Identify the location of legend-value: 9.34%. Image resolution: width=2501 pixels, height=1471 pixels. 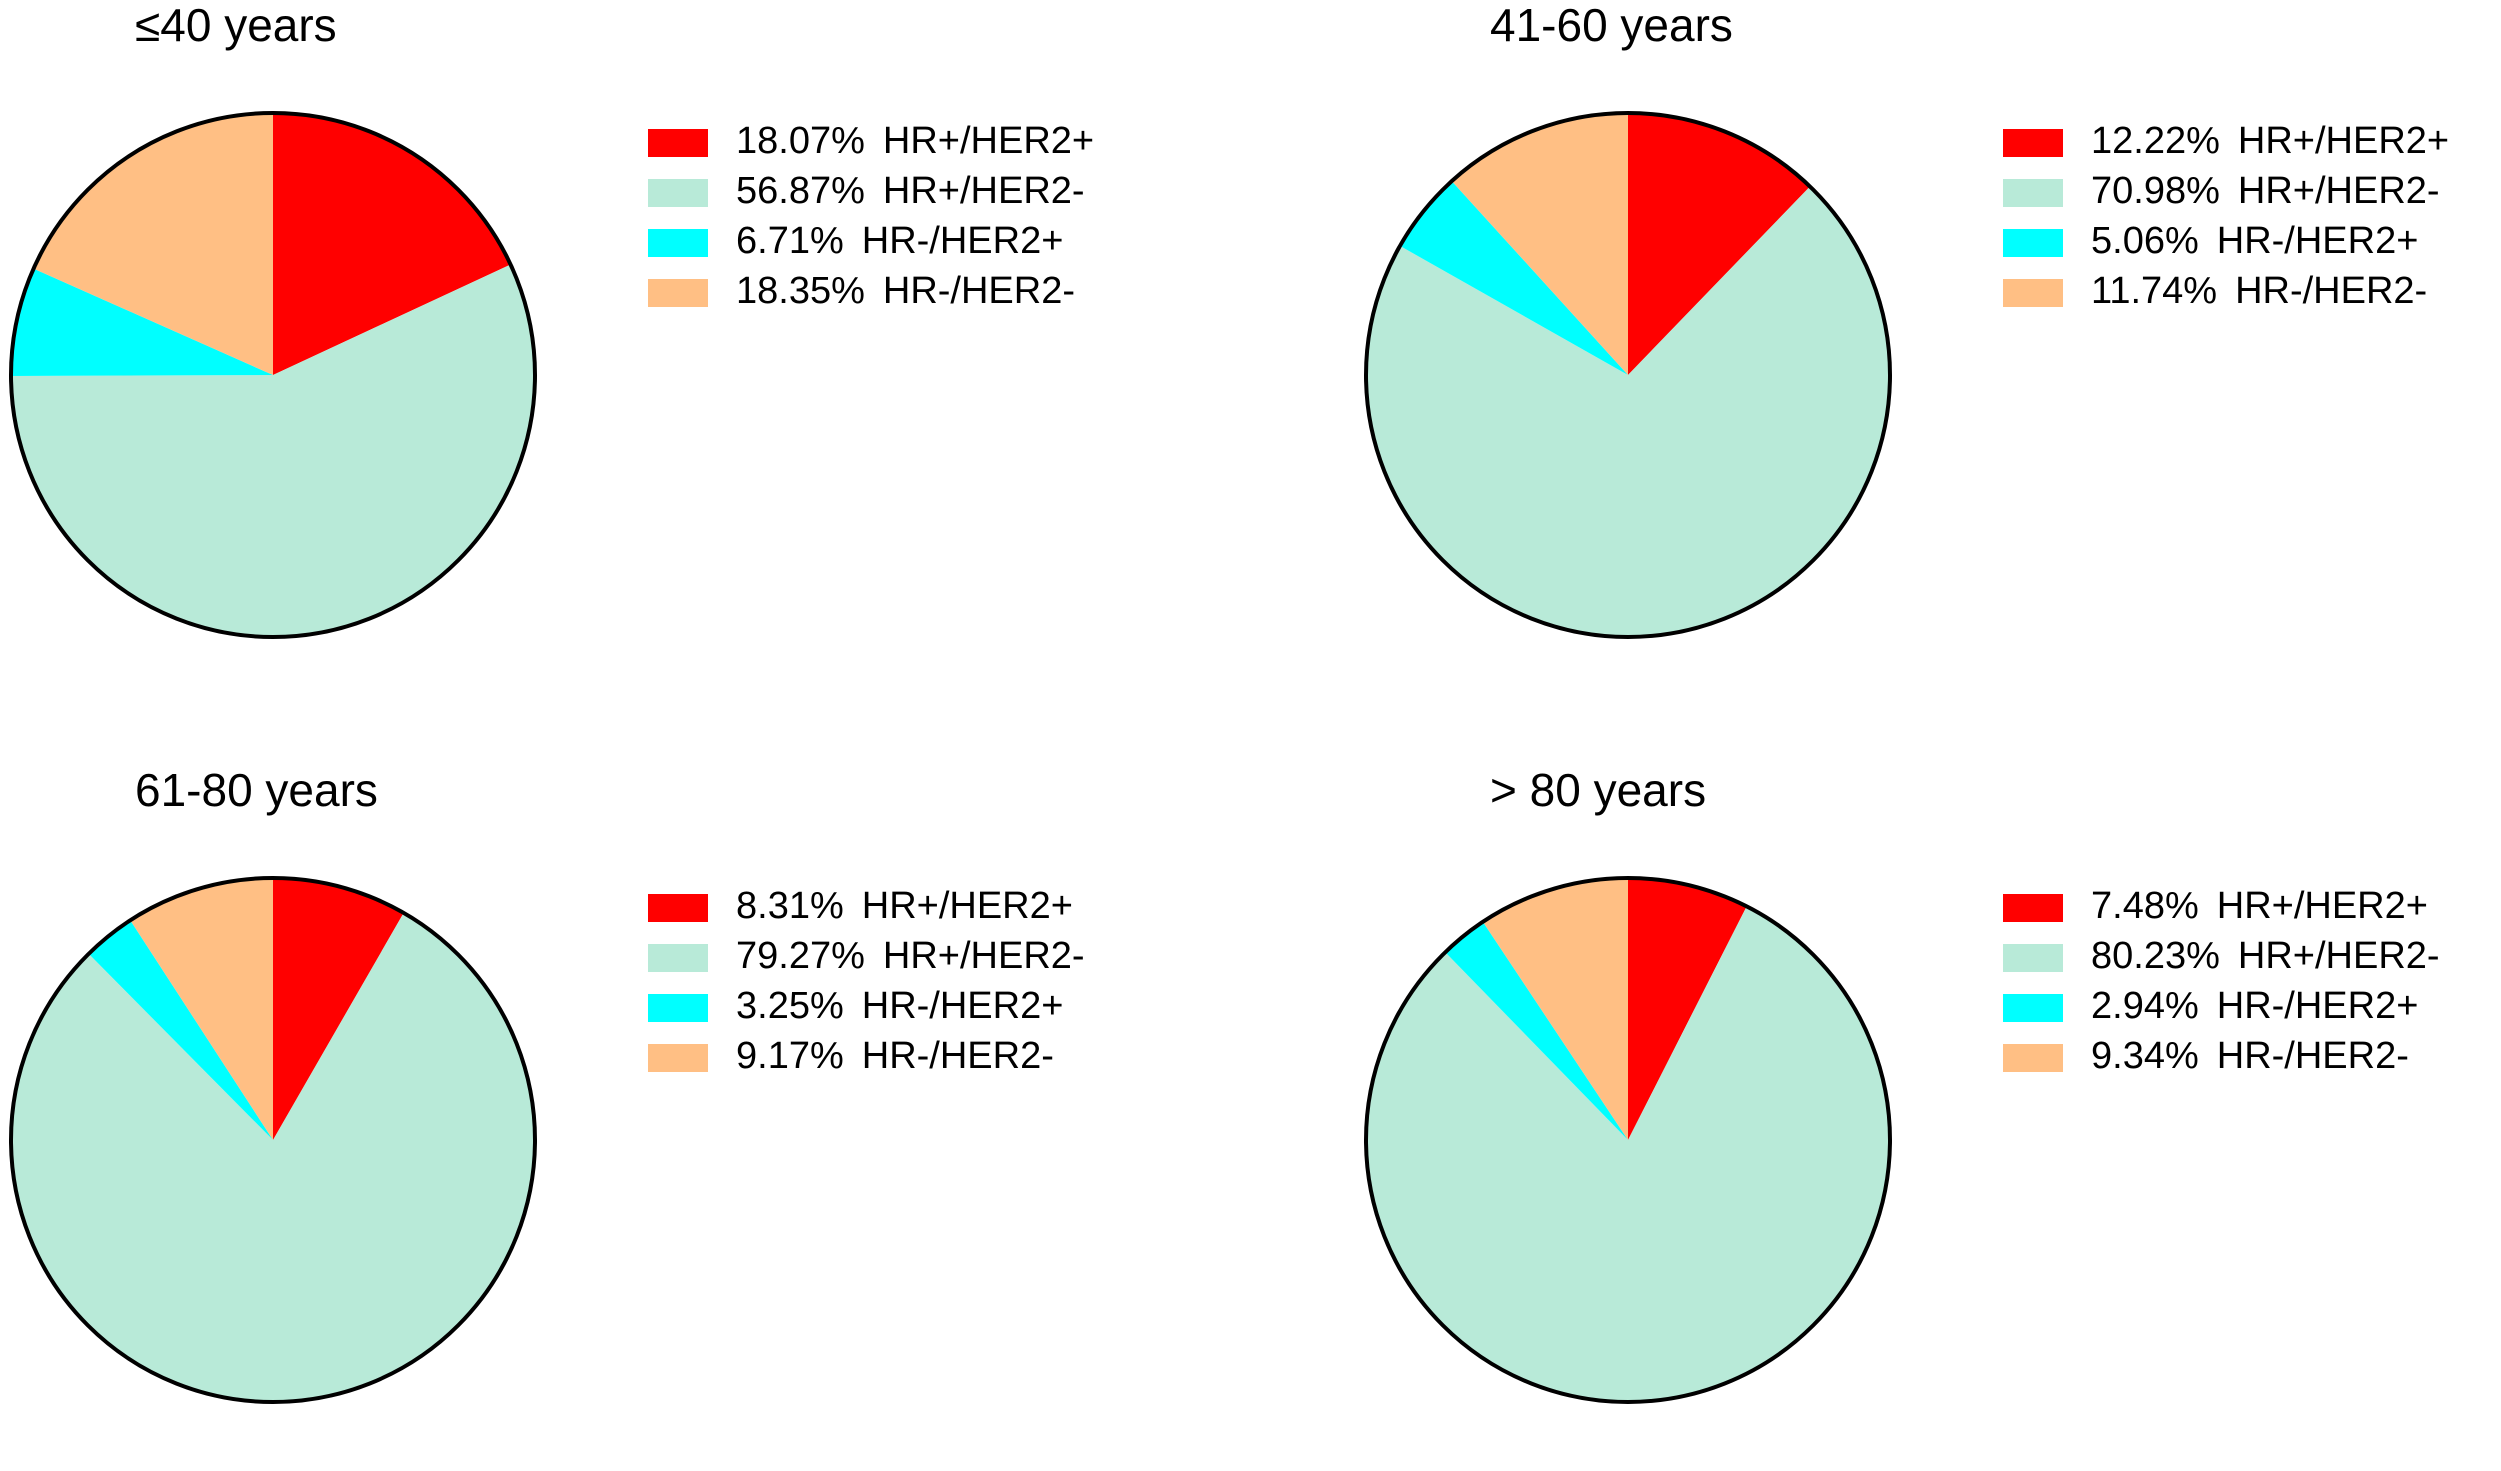
(2145, 1056).